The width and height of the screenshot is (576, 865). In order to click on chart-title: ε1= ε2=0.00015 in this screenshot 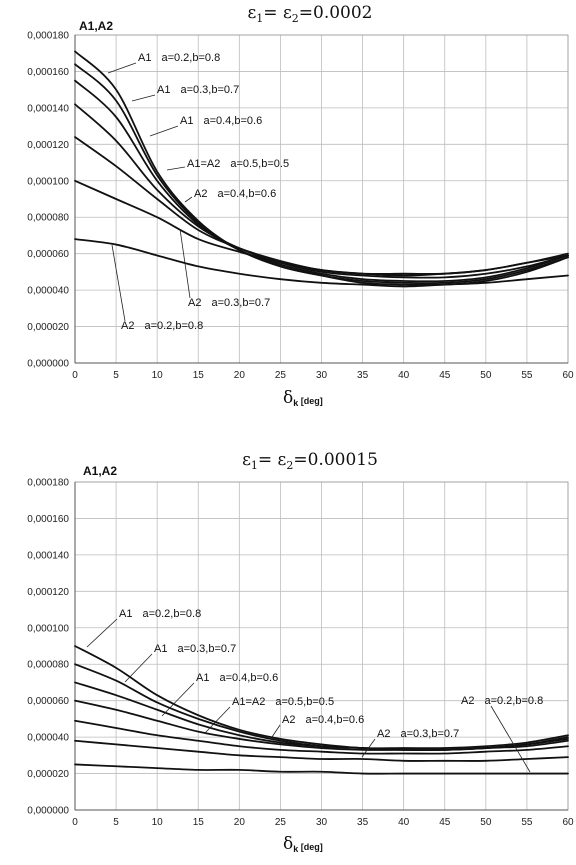, I will do `click(310, 461)`.